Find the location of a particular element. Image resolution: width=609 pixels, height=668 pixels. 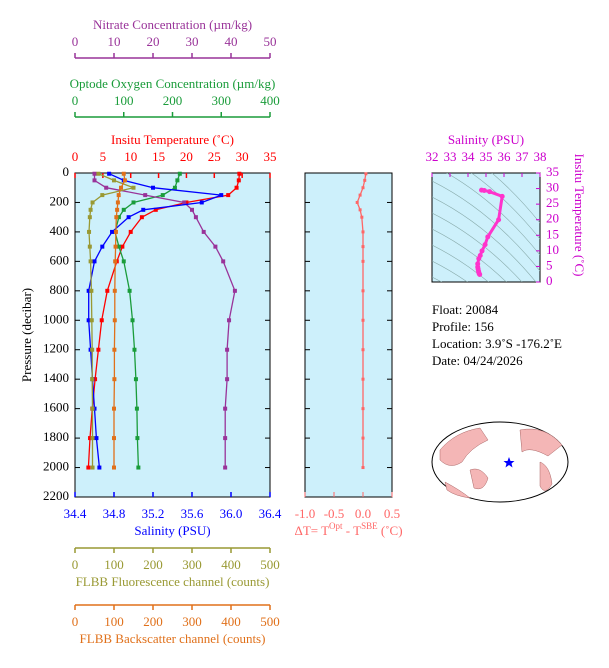

axis-title: ΔT= TOpt - TSBE (˚C) is located at coordinates (348, 529).